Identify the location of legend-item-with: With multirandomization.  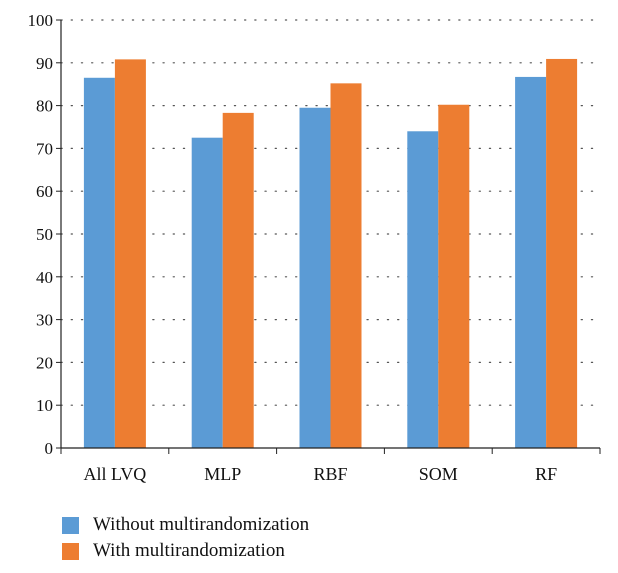
(185, 551).